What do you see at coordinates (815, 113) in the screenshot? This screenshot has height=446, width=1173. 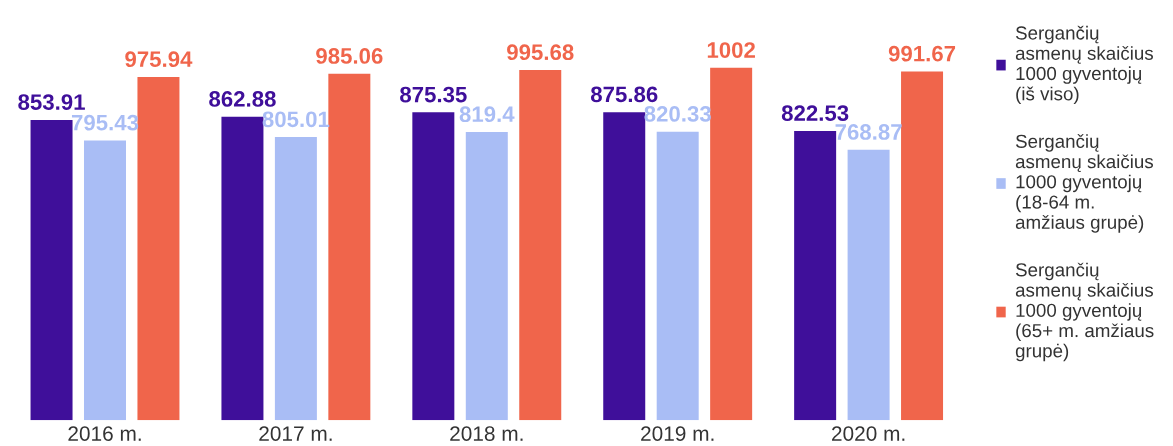 I see `data-label: 822.53` at bounding box center [815, 113].